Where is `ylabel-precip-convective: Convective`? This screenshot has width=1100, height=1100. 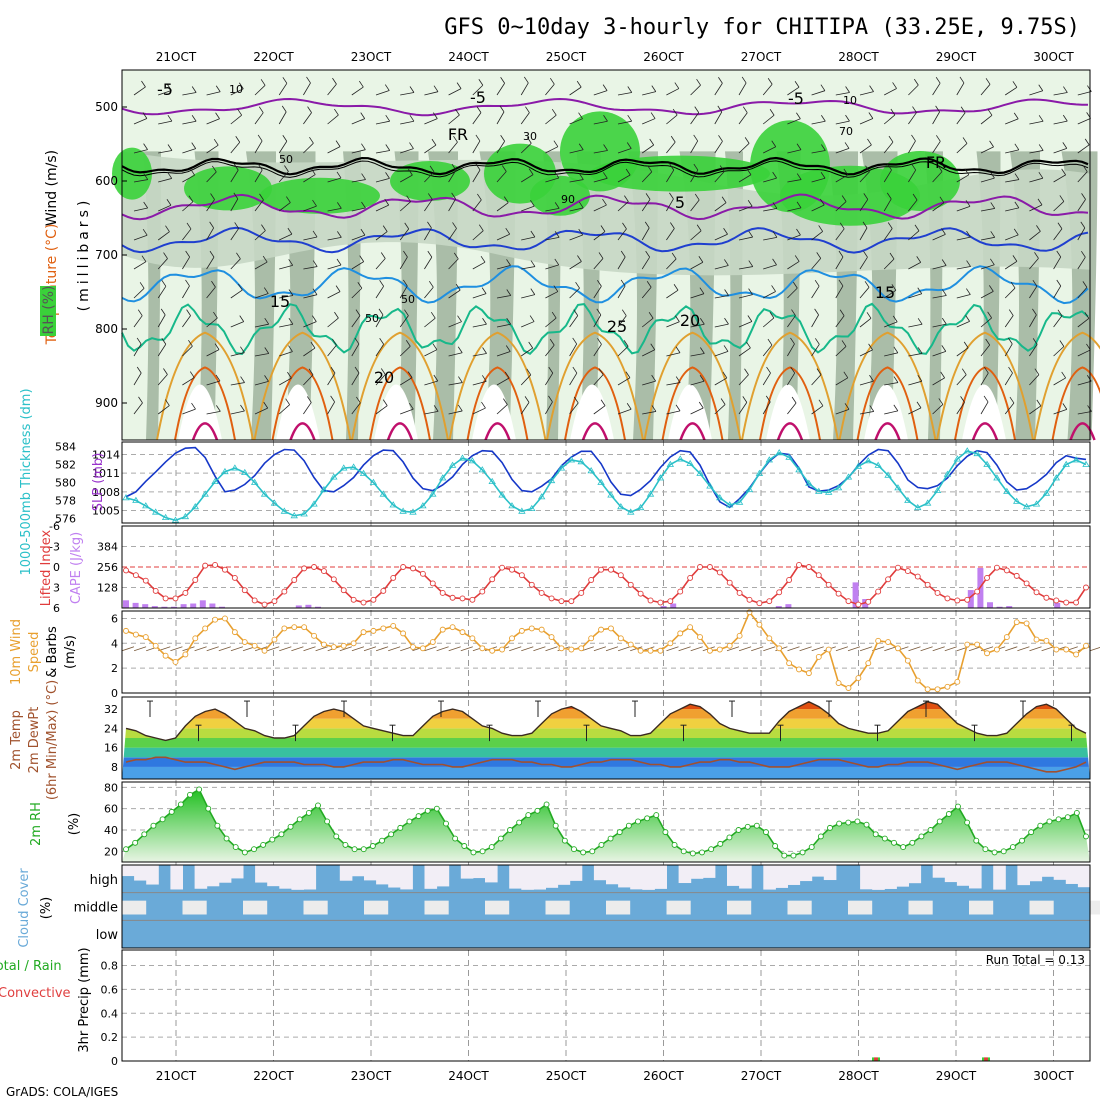 ylabel-precip-convective: Convective is located at coordinates (35, 993).